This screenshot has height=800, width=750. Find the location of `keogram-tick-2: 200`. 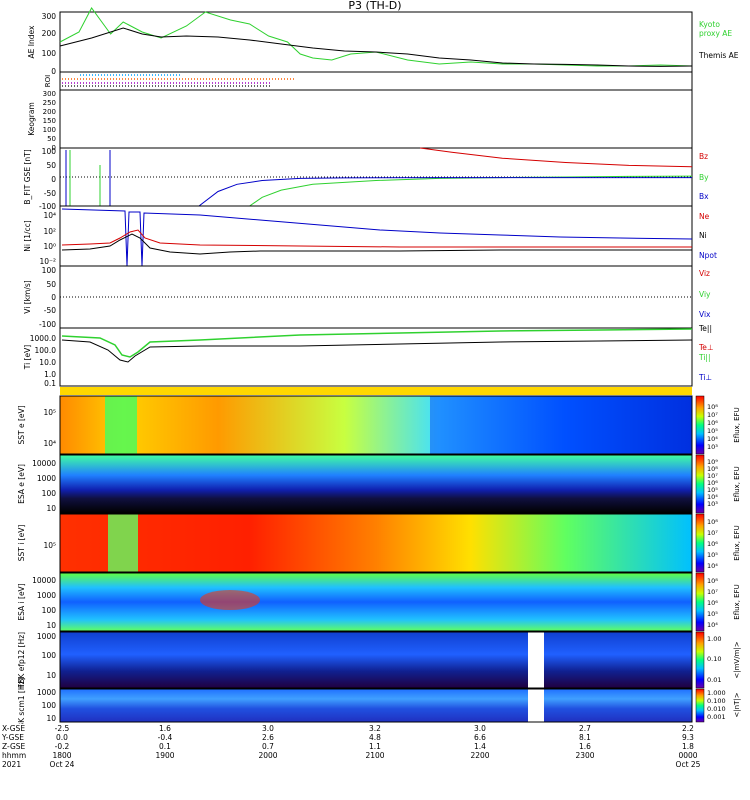

keogram-tick-2: 200 is located at coordinates (49, 112).